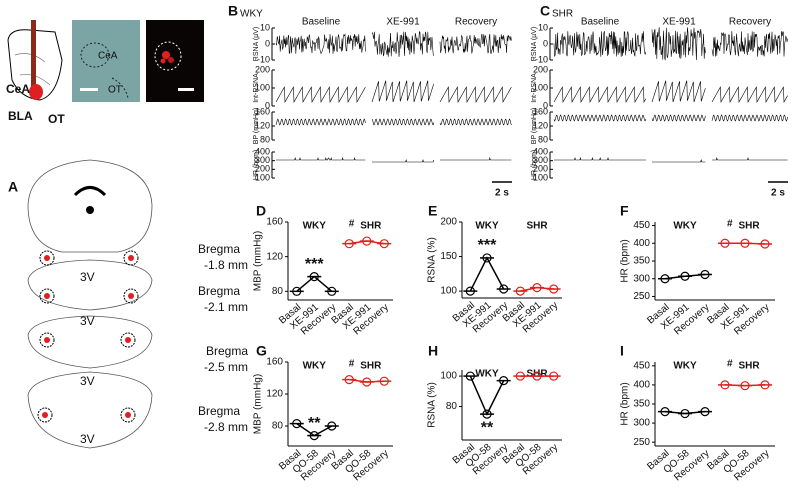 The height and width of the screenshot is (498, 800). What do you see at coordinates (321, 22) in the screenshot?
I see `condition-label: Baseline` at bounding box center [321, 22].